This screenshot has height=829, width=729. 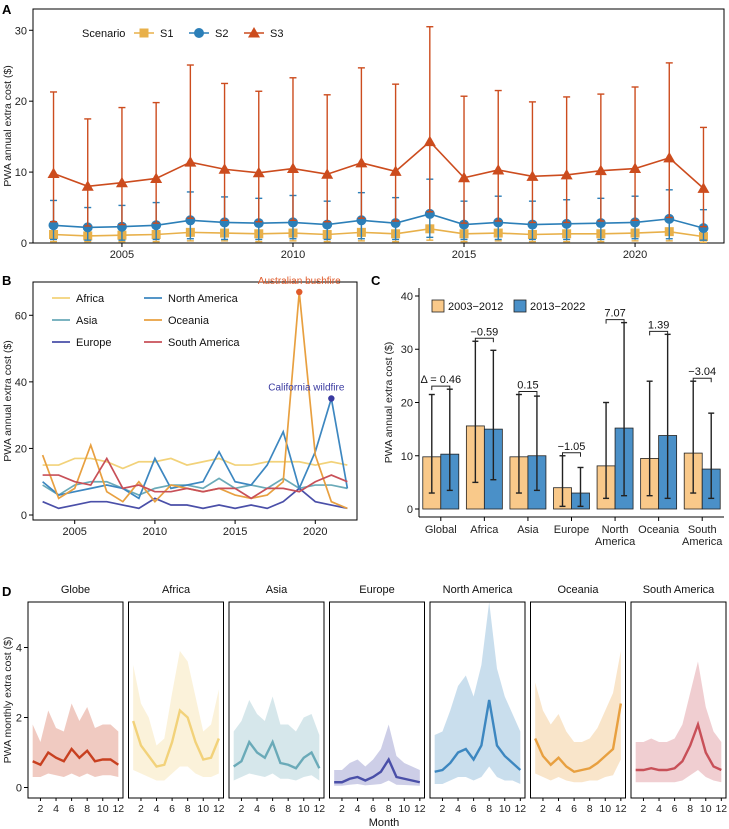 I want to click on facet-europe-xtick-label: 12, so click(x=420, y=809).